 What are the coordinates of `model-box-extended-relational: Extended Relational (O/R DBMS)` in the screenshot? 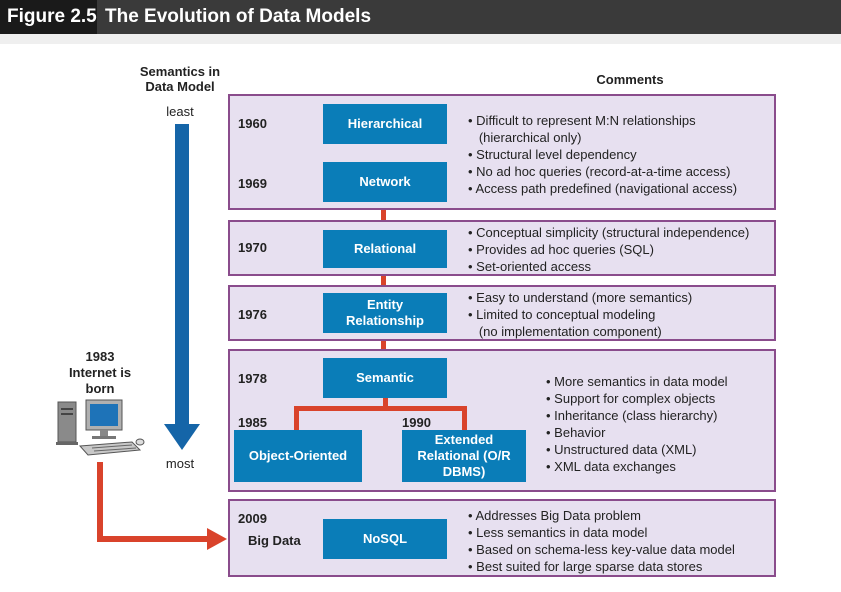 It's located at (464, 456).